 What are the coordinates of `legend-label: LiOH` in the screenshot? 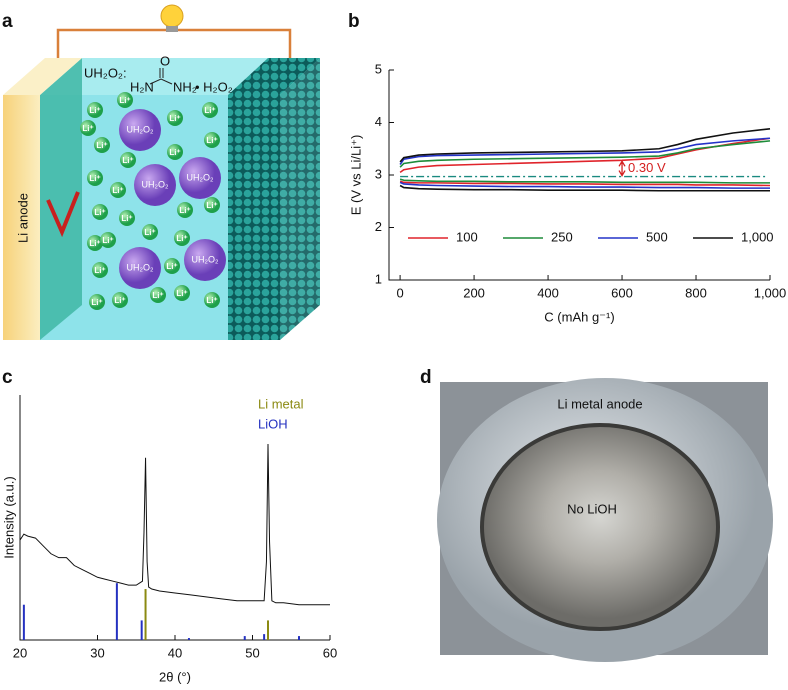 It's located at (273, 423).